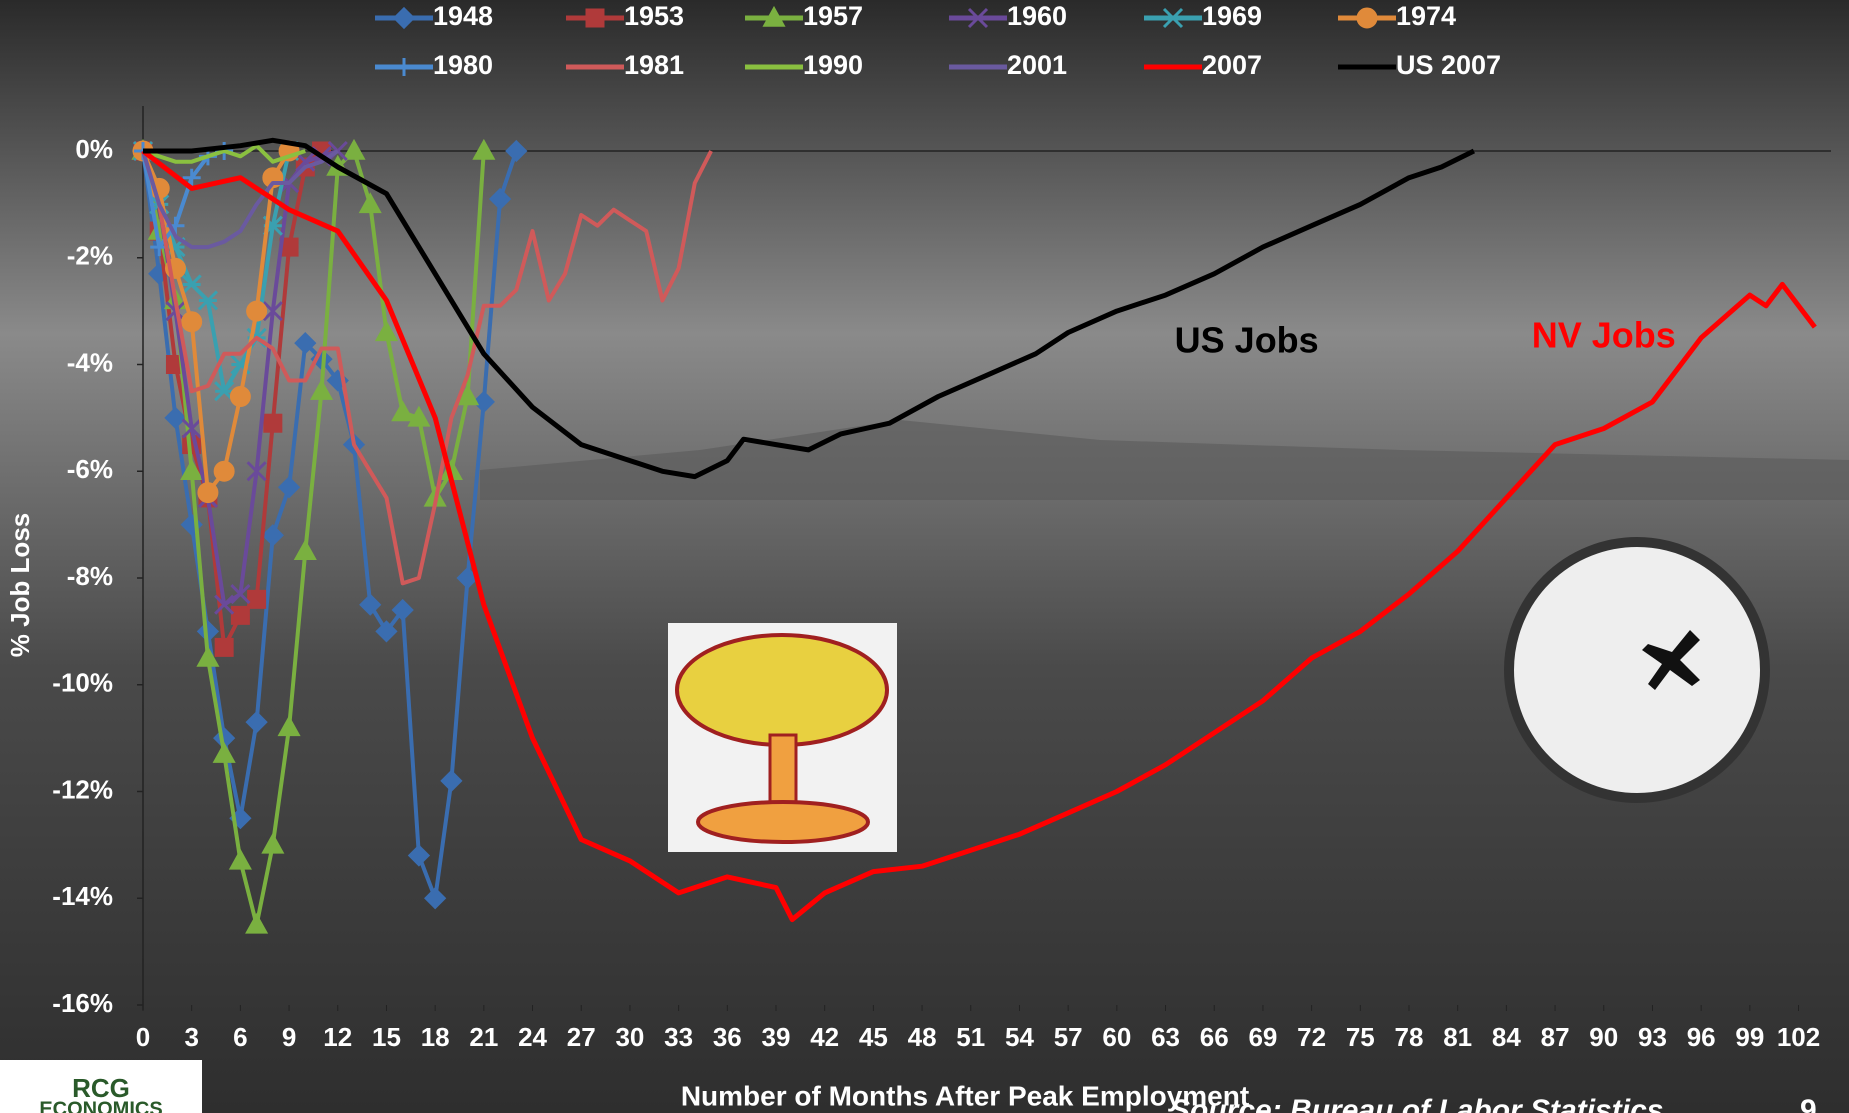 The width and height of the screenshot is (1849, 1113). Describe the element at coordinates (1068, 1037) in the screenshot. I see `x-tick-label: 57` at that location.